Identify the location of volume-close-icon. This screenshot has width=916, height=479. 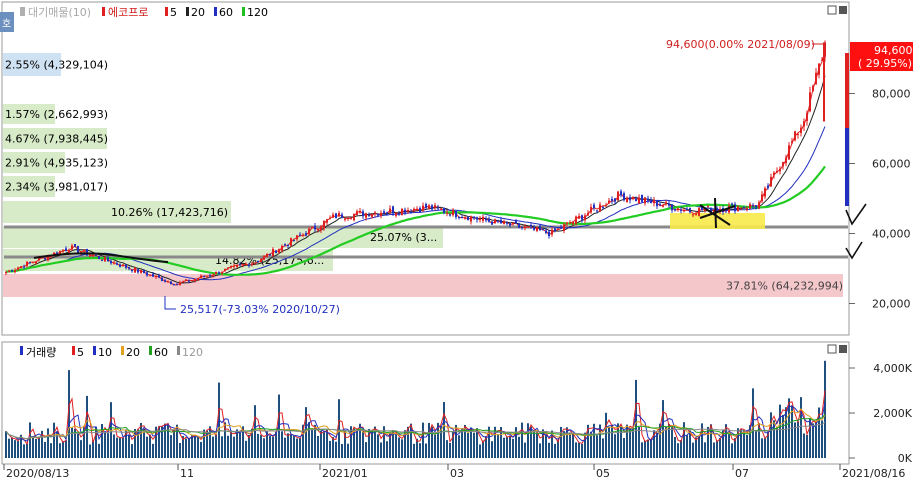
(843, 349).